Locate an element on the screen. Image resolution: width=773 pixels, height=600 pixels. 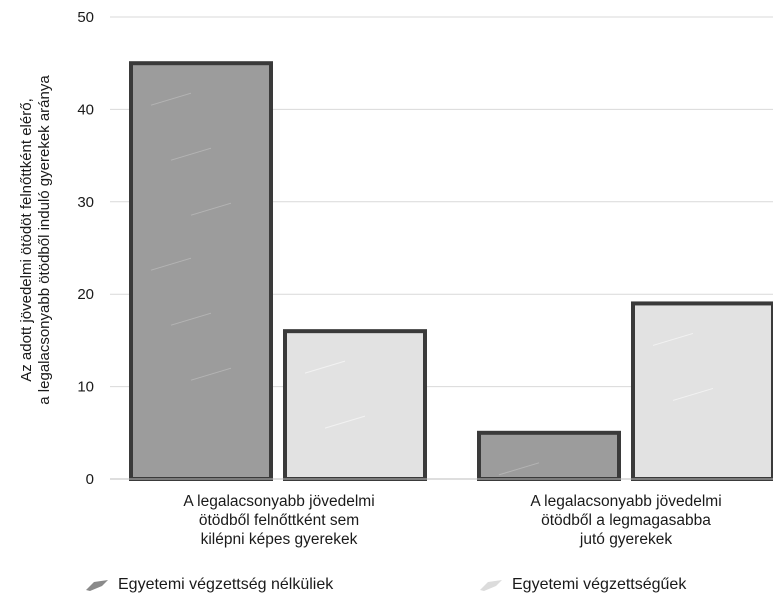
legend-swatch-light-brush-icon is located at coordinates (491, 585).